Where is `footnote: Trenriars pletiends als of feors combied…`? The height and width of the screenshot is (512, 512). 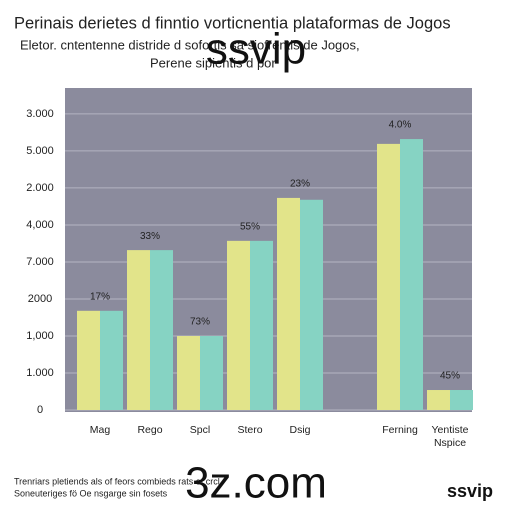
footnote: Trenriars pletiends als of feors combied… is located at coordinates (117, 481).